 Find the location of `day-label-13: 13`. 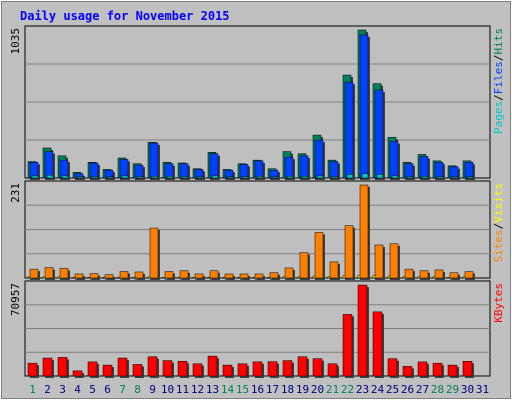

day-label-13: 13 is located at coordinates (212, 389).